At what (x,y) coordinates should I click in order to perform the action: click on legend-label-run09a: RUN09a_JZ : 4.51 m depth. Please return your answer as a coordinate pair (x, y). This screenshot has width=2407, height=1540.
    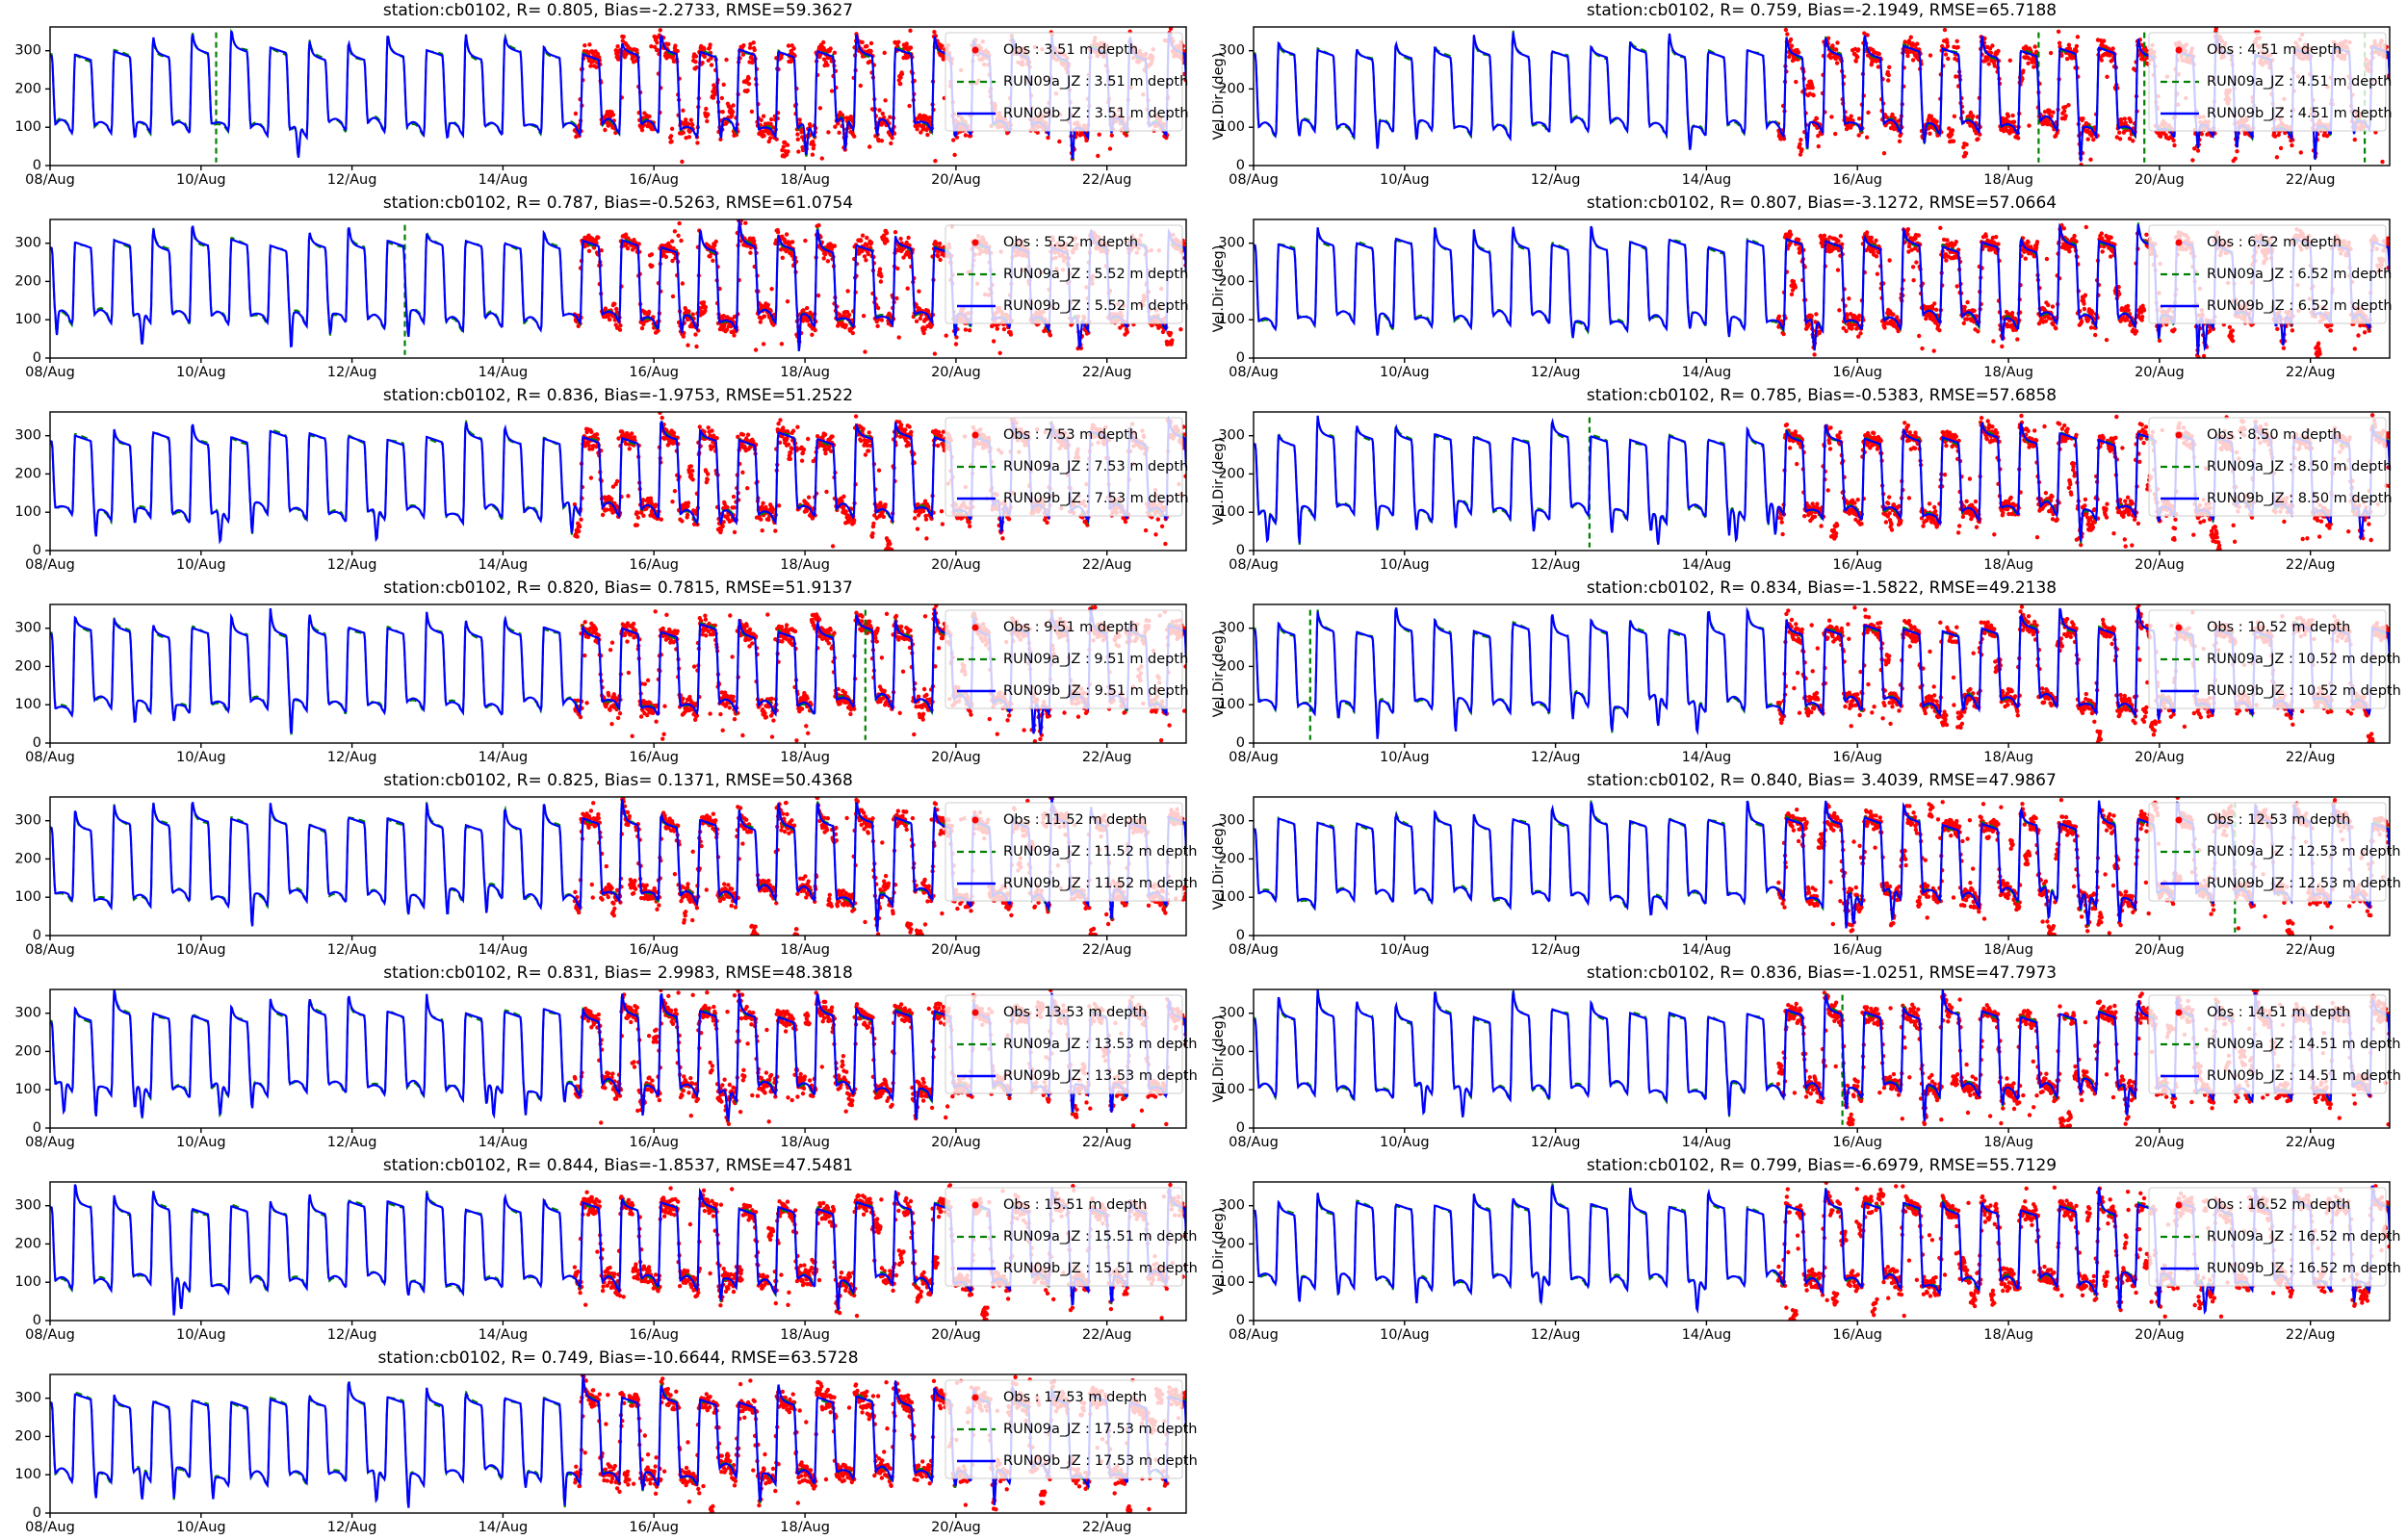
    Looking at the image, I should click on (2299, 82).